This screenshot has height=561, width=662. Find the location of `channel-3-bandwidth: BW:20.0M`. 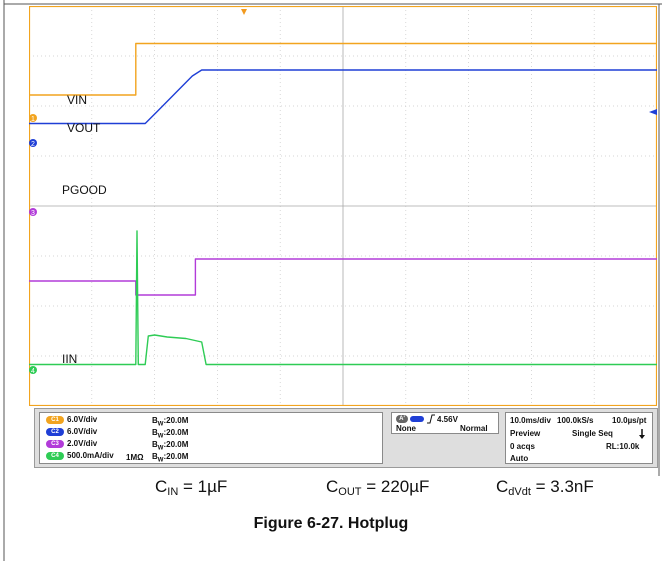

channel-3-bandwidth: BW:20.0M is located at coordinates (170, 446).